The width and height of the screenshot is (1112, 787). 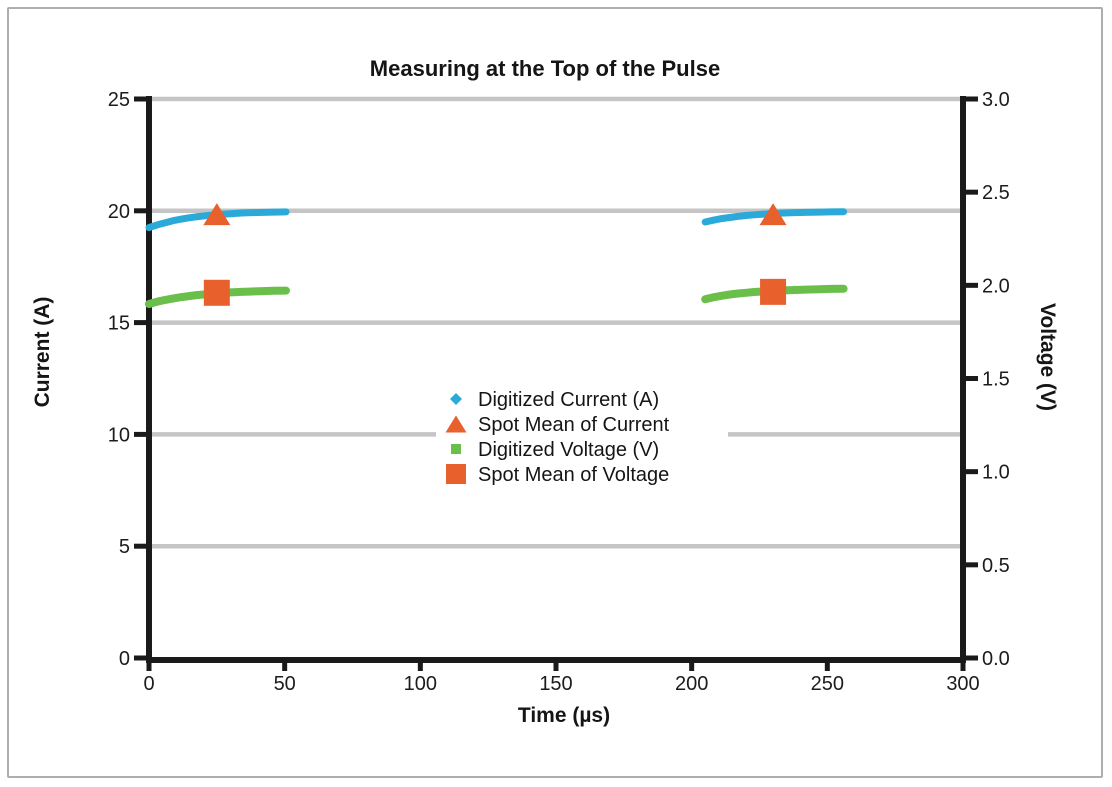 I want to click on x-tick-label-100: 100, so click(x=420, y=684).